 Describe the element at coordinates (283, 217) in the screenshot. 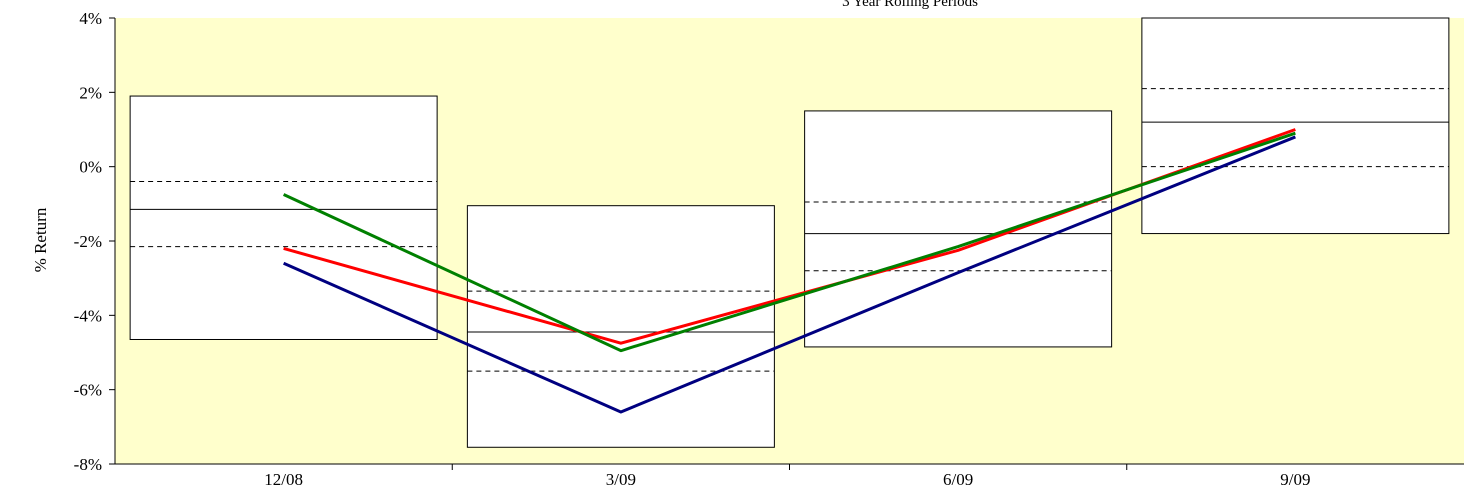

I see `range-box-12/08` at that location.